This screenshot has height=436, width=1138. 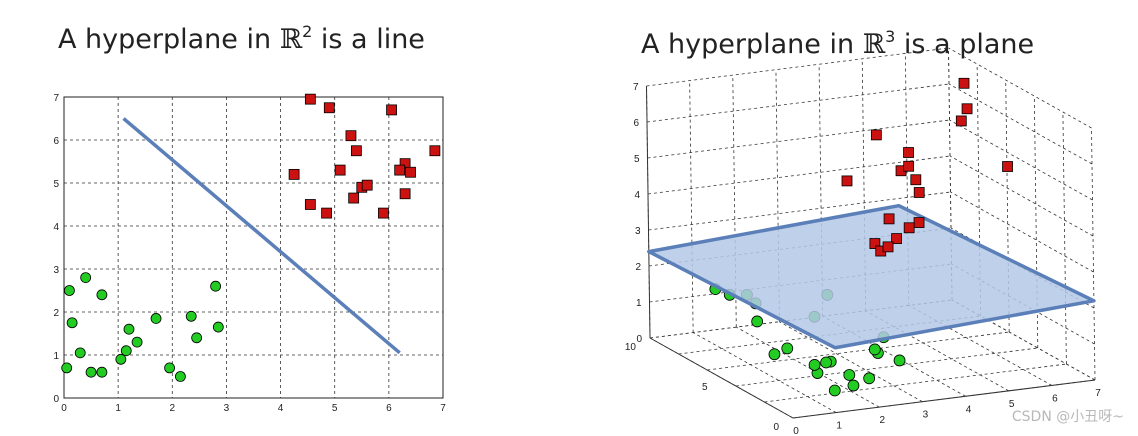 I want to click on x-tick-label: 5, so click(x=1012, y=404).